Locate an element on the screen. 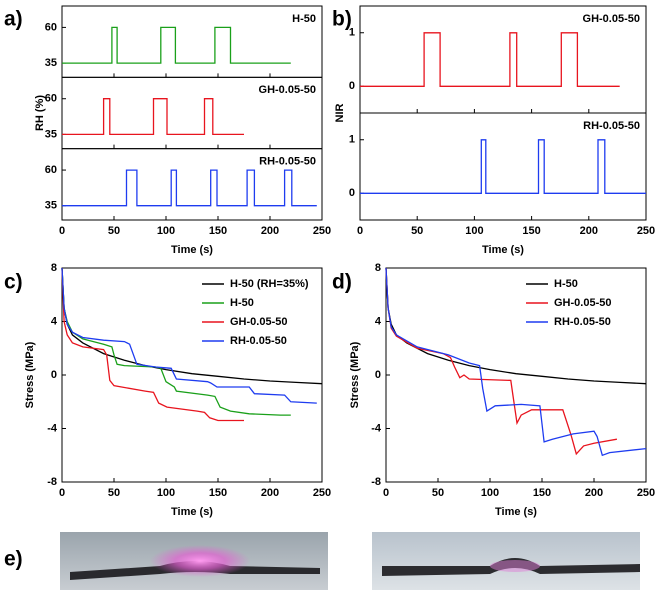 This screenshot has width=661, height=597. photo-right is located at coordinates (506, 561).